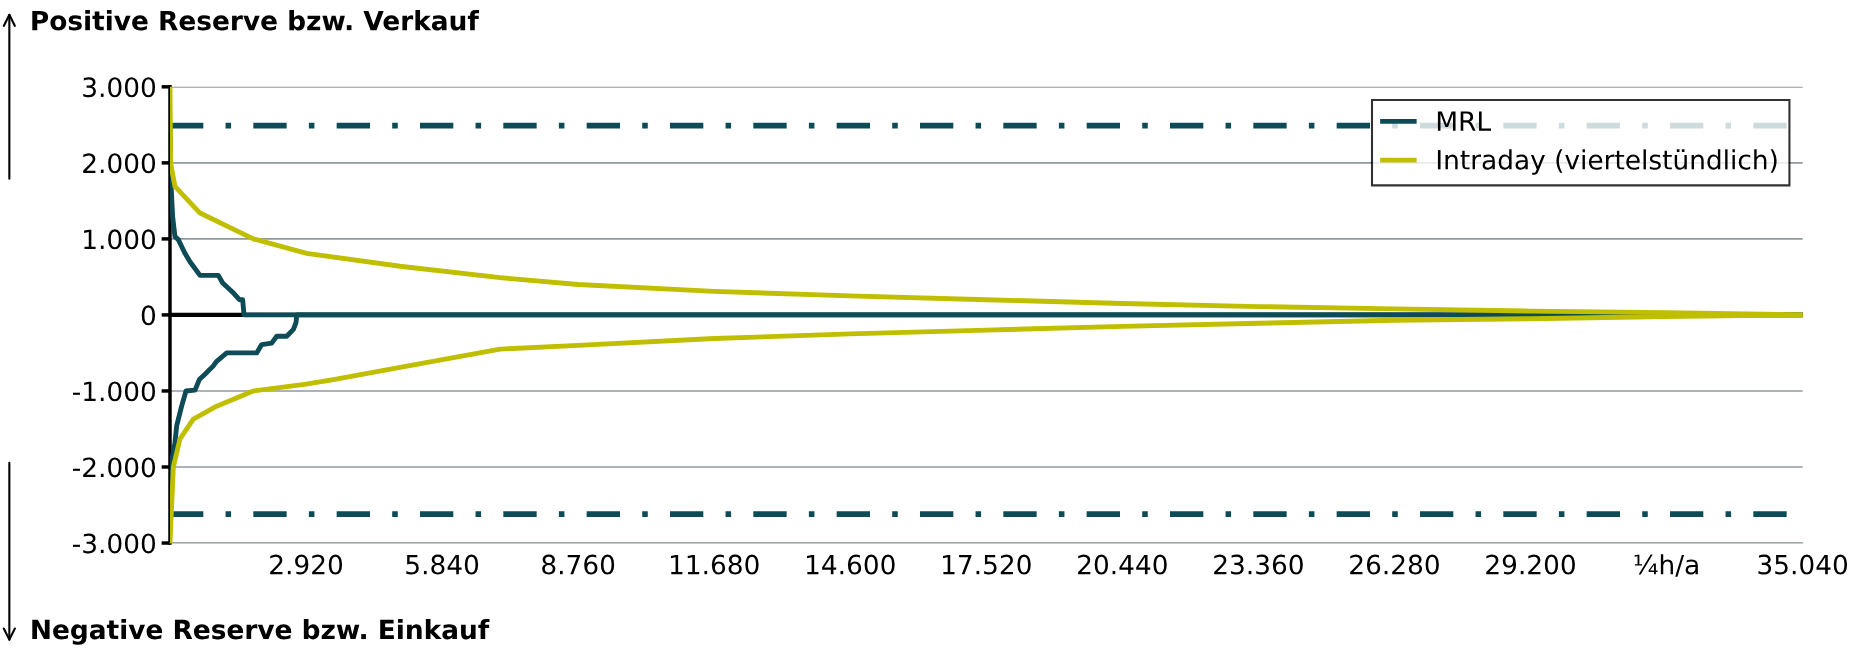  What do you see at coordinates (114, 467) in the screenshot?
I see `y-tick-label: -2.000` at bounding box center [114, 467].